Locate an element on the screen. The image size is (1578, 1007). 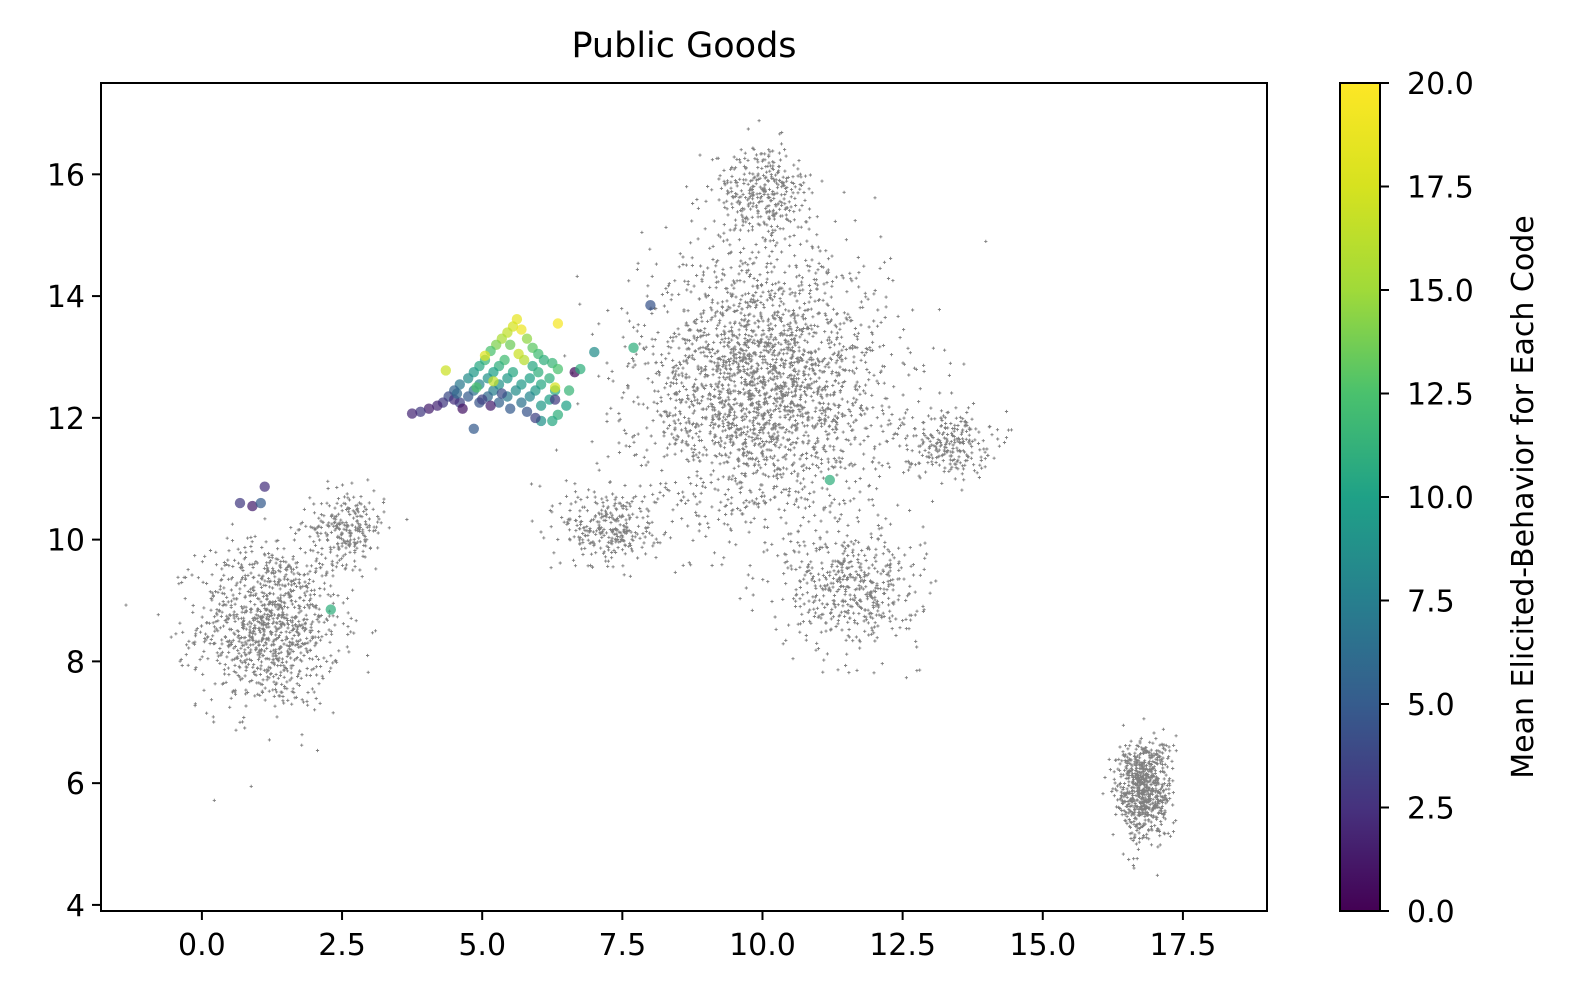
y-tick-label: 12 is located at coordinates (66, 419).